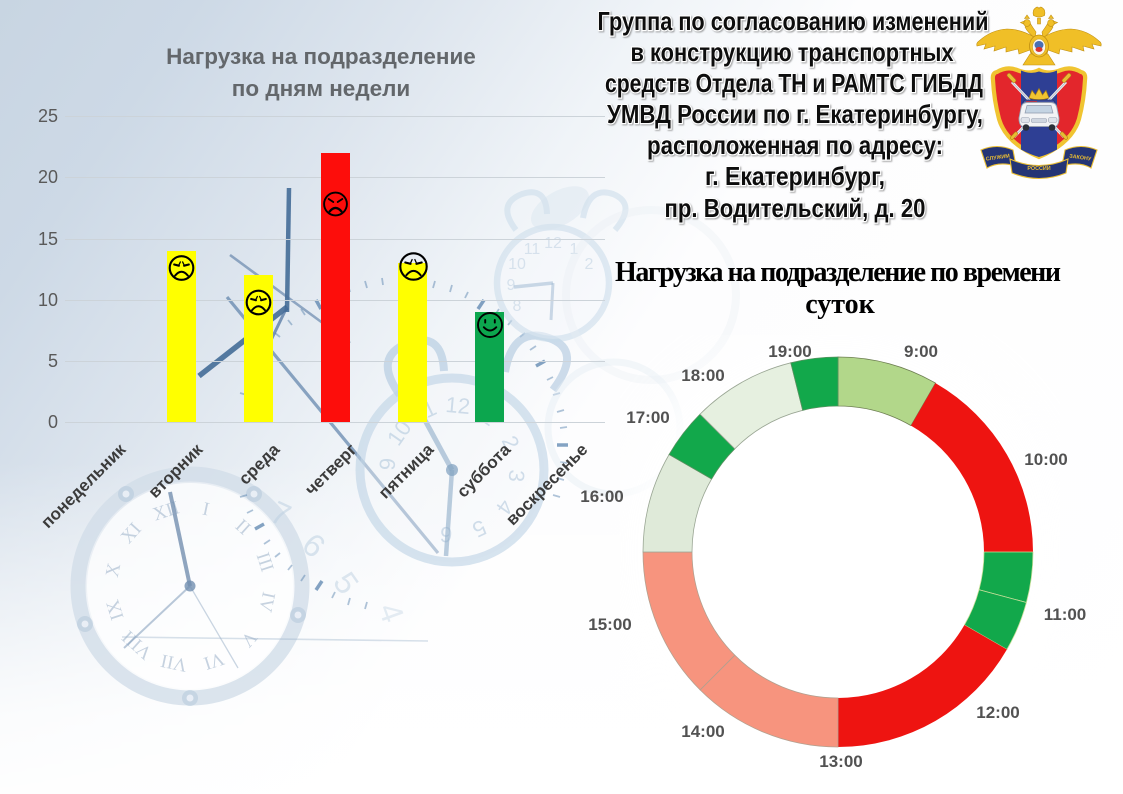 The height and width of the screenshot is (794, 1123). I want to click on svg-text:средств Отдела ТН и РАМТС ГИБД: средств Отдела ТН и РАМТС ГИБДД, so click(794, 83).